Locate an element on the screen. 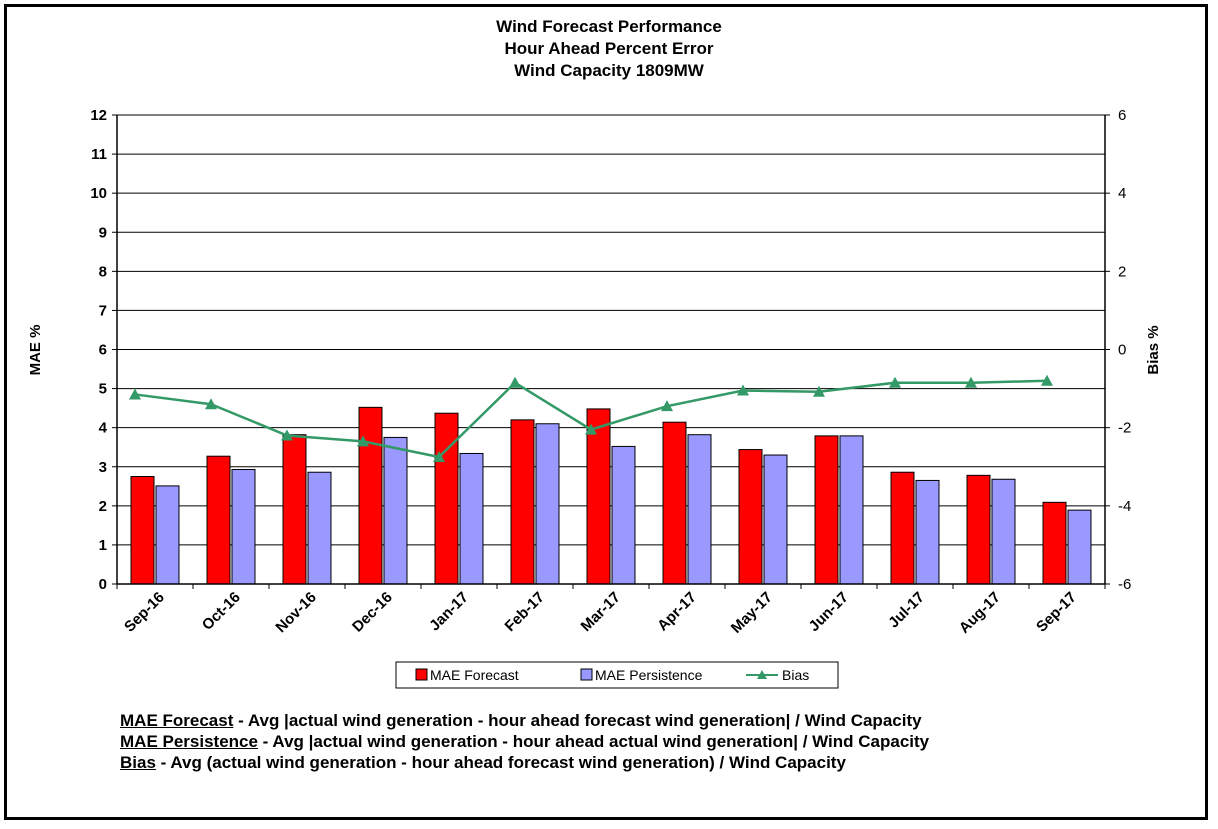  y-tick-label: 11 is located at coordinates (99, 154).